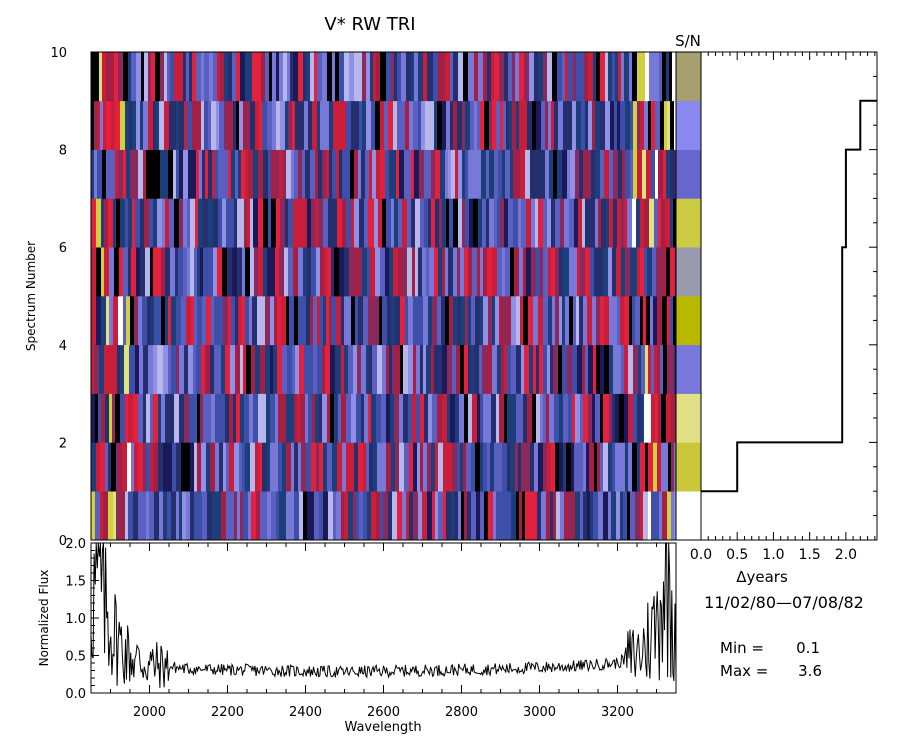 The height and width of the screenshot is (750, 900). What do you see at coordinates (617, 712) in the screenshot?
I see `flux-x-tick-label: 3200` at bounding box center [617, 712].